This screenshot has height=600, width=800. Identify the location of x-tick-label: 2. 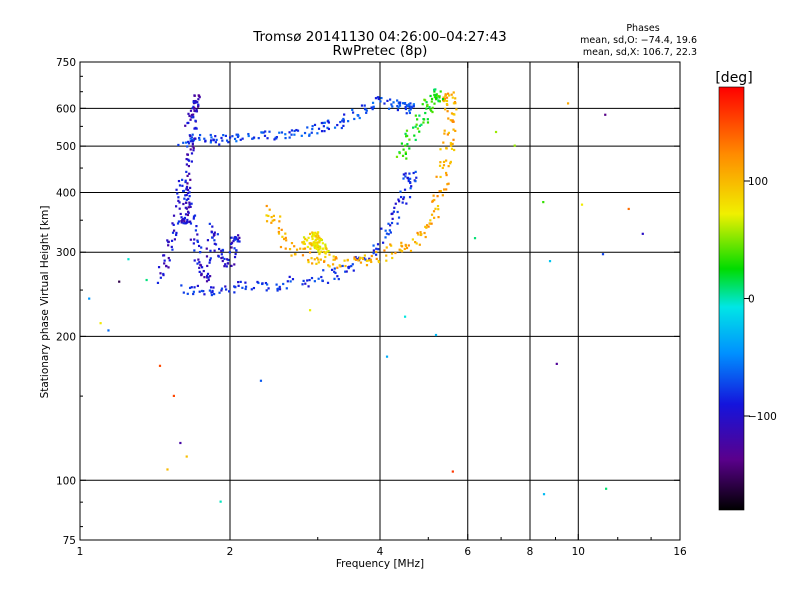
(230, 552).